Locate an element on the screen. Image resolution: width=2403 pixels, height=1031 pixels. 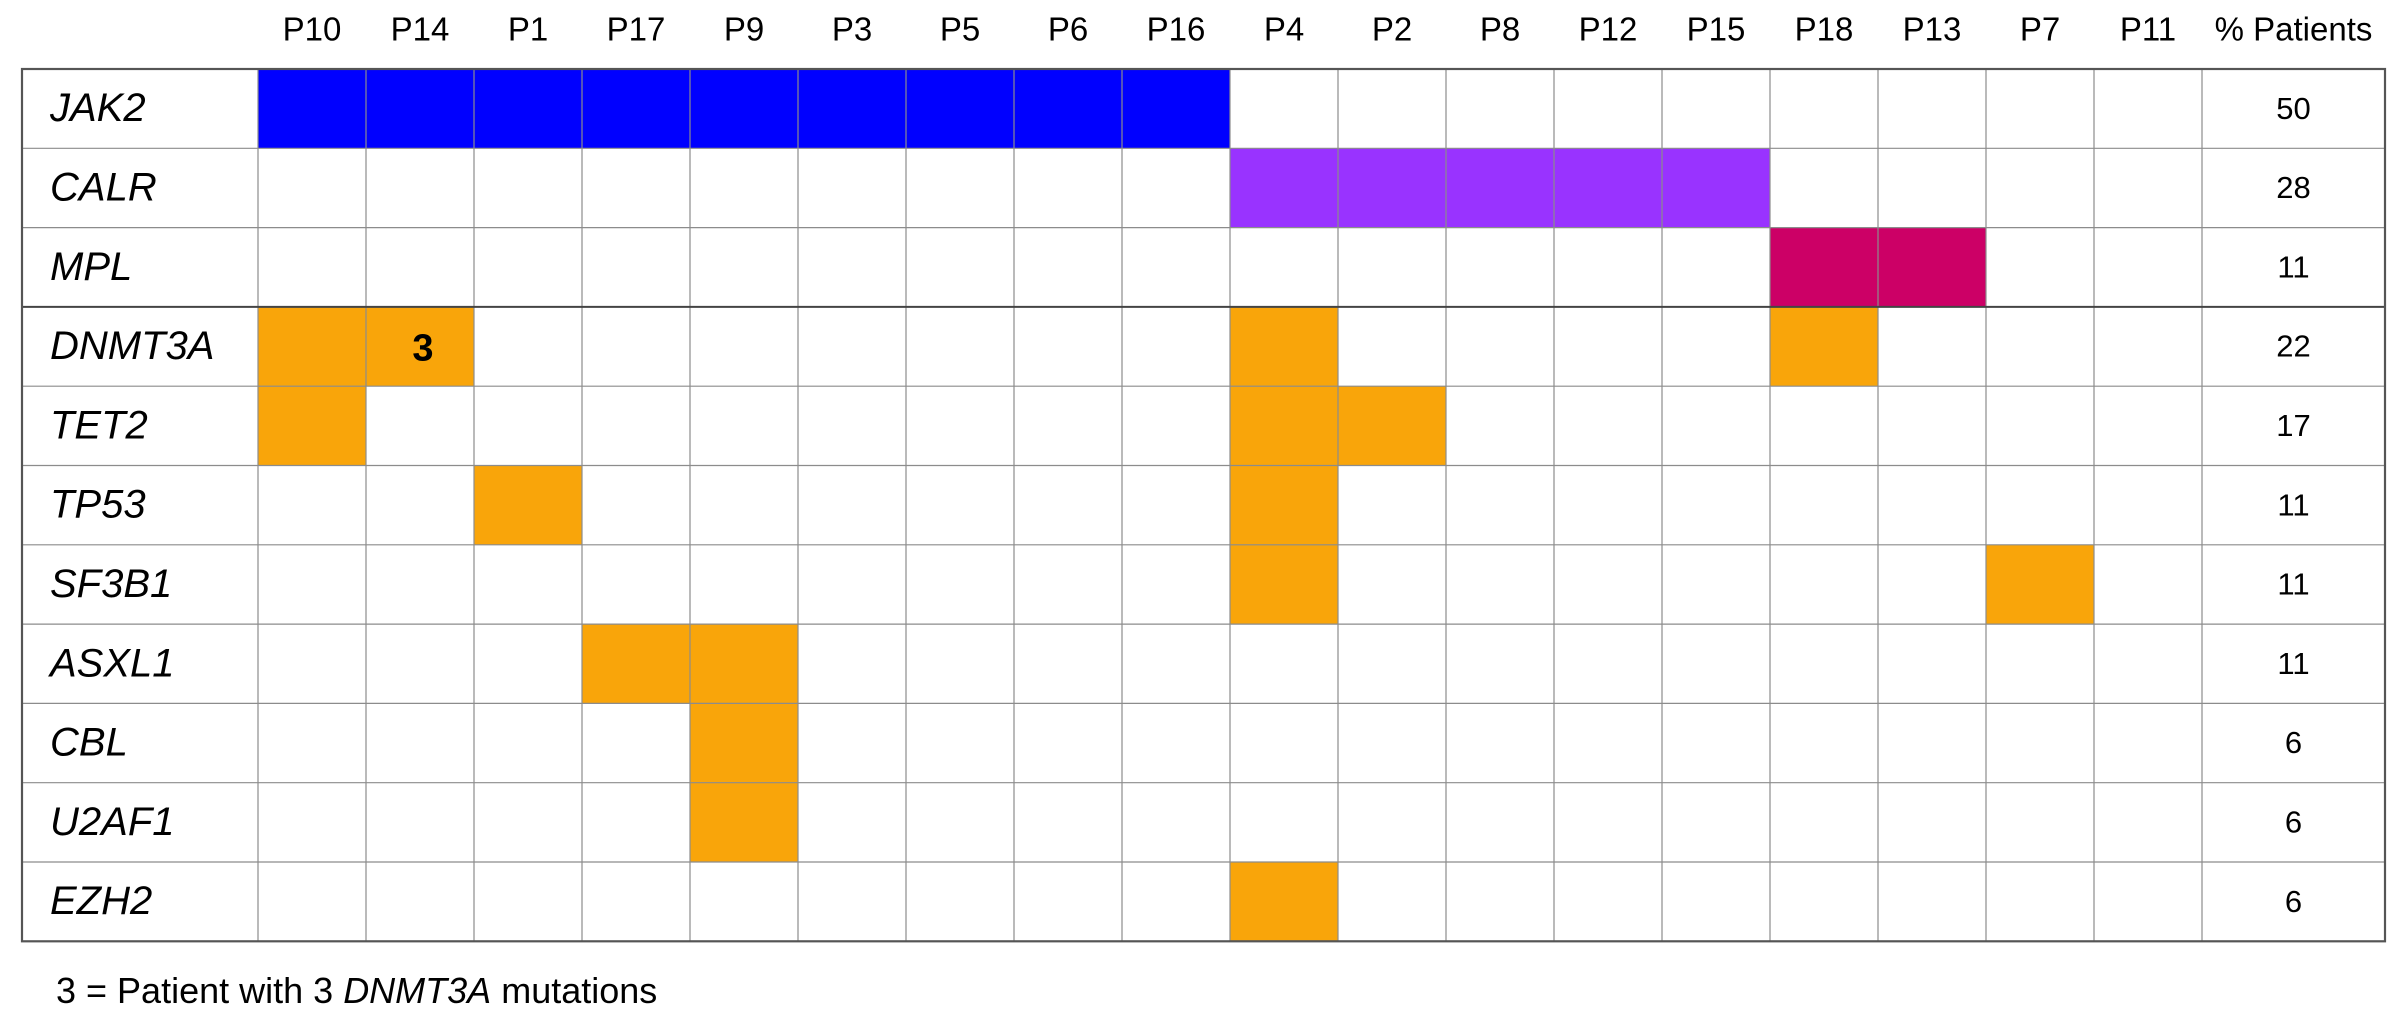
gene-label-ezh2: EZH2 is located at coordinates (101, 901).